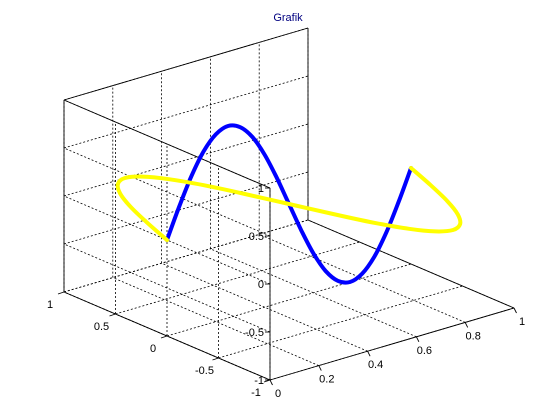 This screenshot has width=560, height=420. I want to click on x-tick-label: 0.6, so click(424, 351).